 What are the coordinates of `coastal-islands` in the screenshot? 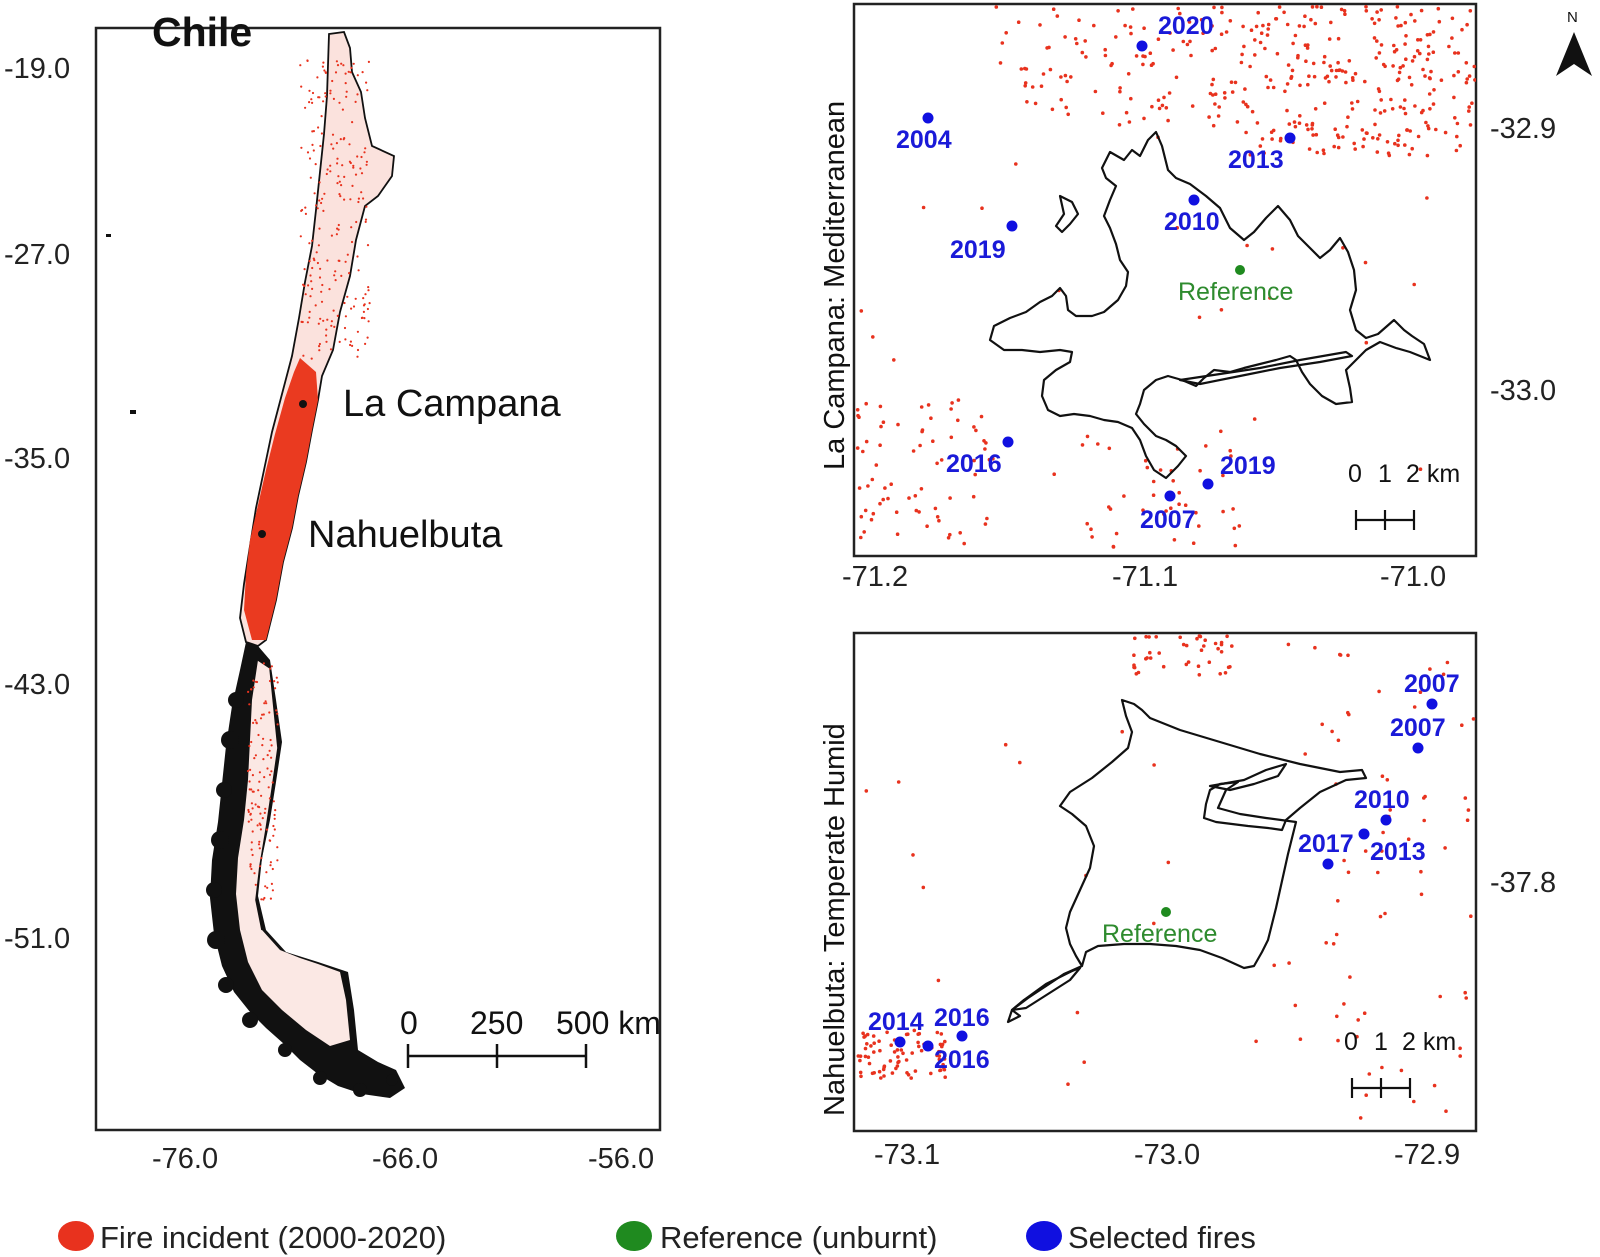 It's located at (302, 894).